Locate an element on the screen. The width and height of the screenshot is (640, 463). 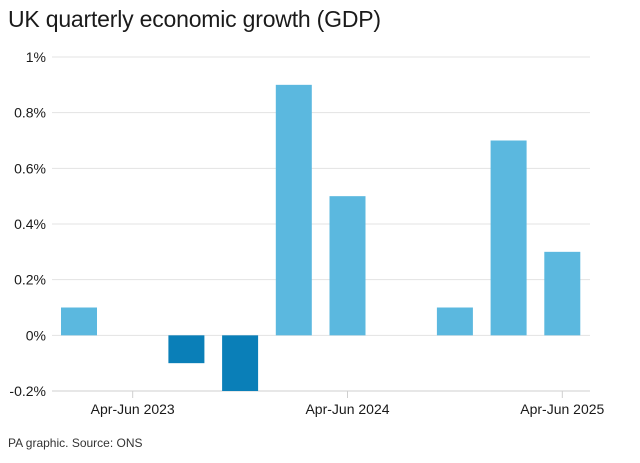
x-tick-label: Apr-Jun 2025 is located at coordinates (562, 409).